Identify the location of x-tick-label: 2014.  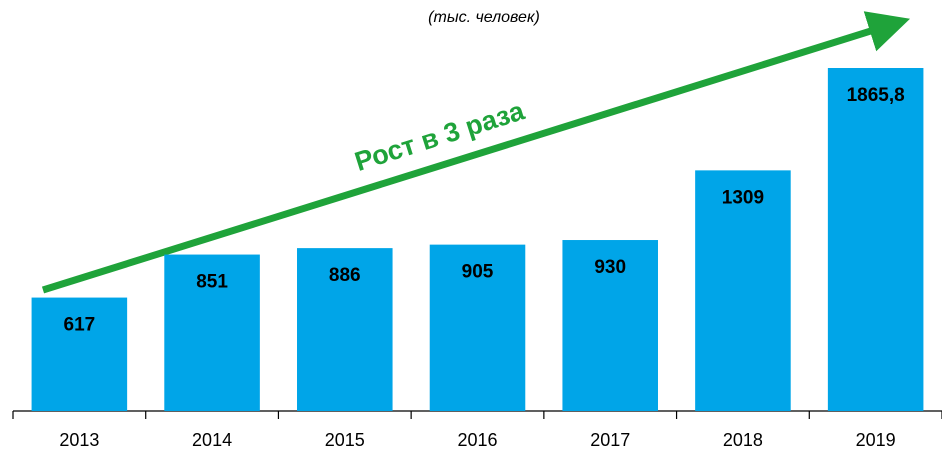
(212, 440).